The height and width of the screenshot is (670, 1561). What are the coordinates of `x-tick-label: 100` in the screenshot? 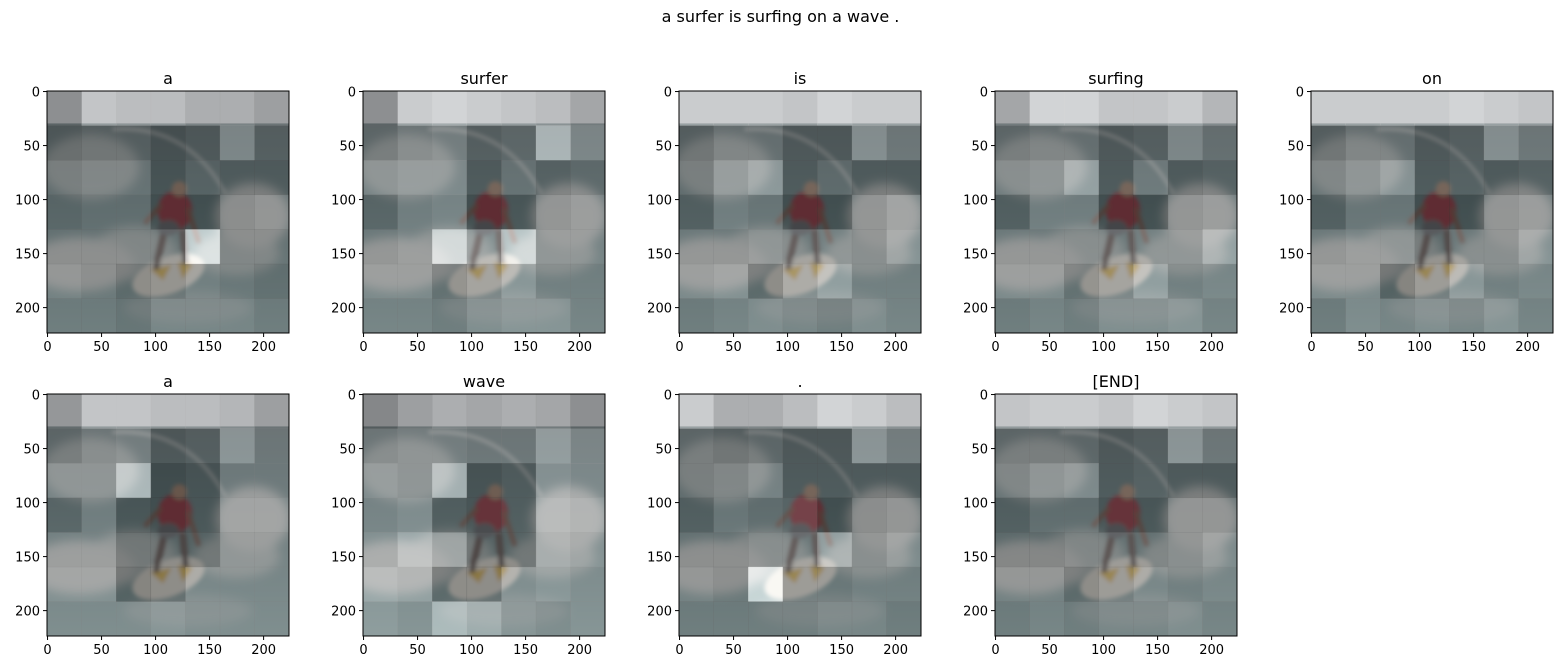 It's located at (471, 347).